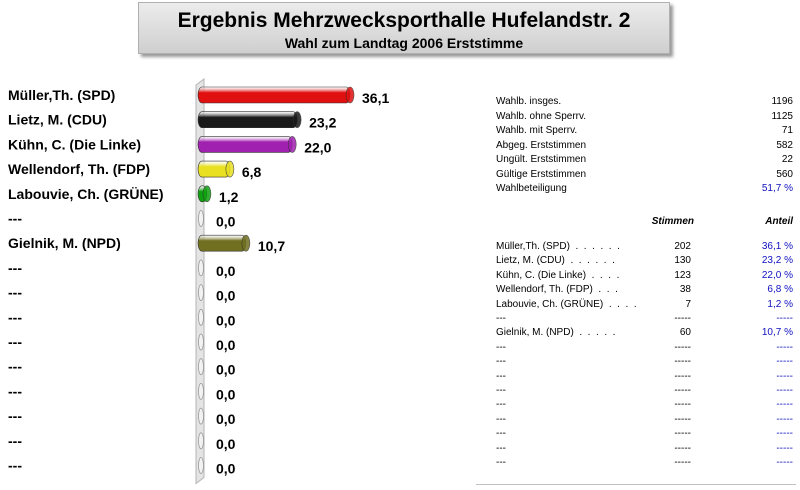 Image resolution: width=800 pixels, height=490 pixels. Describe the element at coordinates (61, 95) in the screenshot. I see `category-label: Müller,Th. (SPD)` at that location.